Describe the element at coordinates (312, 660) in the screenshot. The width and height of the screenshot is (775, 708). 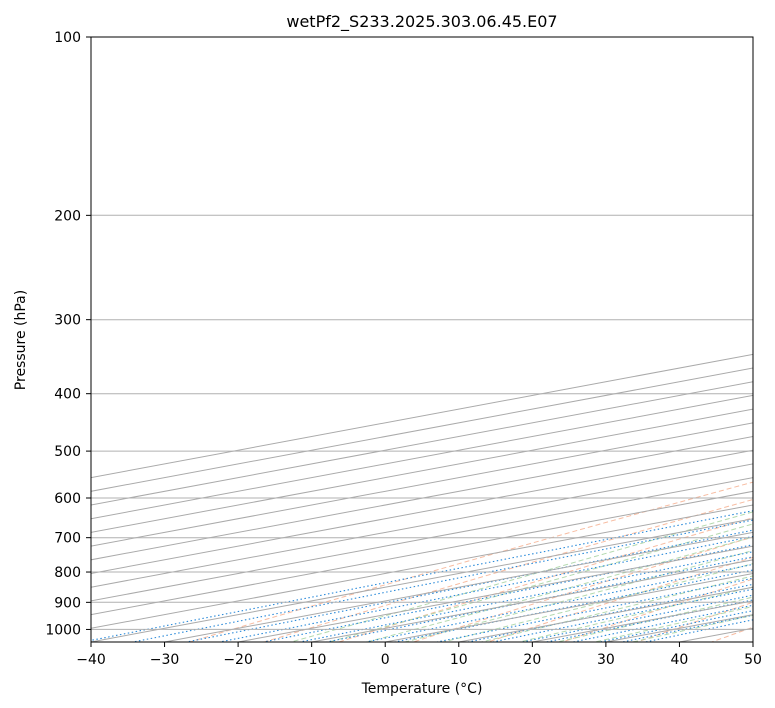
I see `x-tick-label: −10` at that location.